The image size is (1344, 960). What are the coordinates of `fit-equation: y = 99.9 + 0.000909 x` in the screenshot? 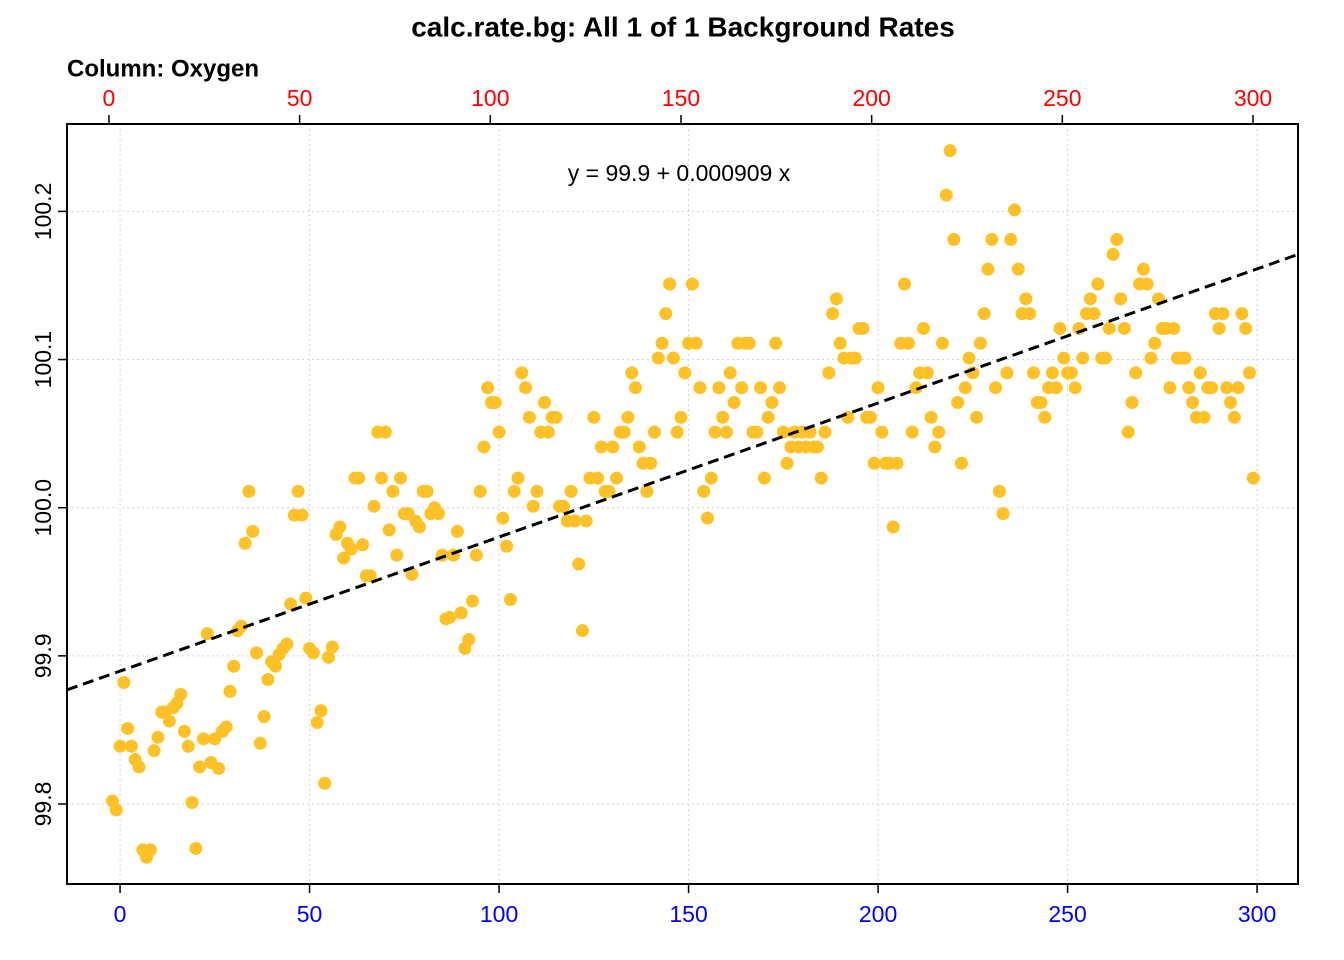 It's located at (679, 173).